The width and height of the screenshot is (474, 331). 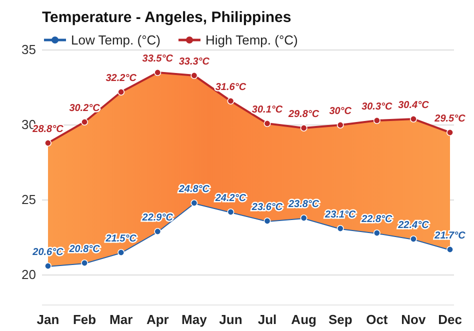 I want to click on x-tick-label: Sep, so click(x=340, y=320).